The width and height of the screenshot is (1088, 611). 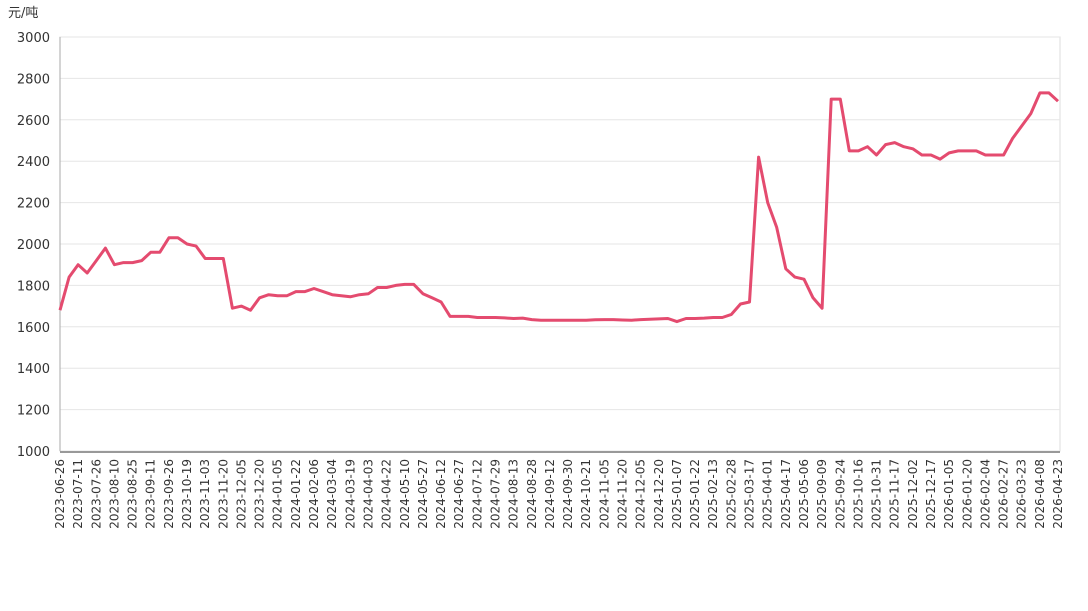 What do you see at coordinates (931, 494) in the screenshot?
I see `x-tick-label: 2025-12-17` at bounding box center [931, 494].